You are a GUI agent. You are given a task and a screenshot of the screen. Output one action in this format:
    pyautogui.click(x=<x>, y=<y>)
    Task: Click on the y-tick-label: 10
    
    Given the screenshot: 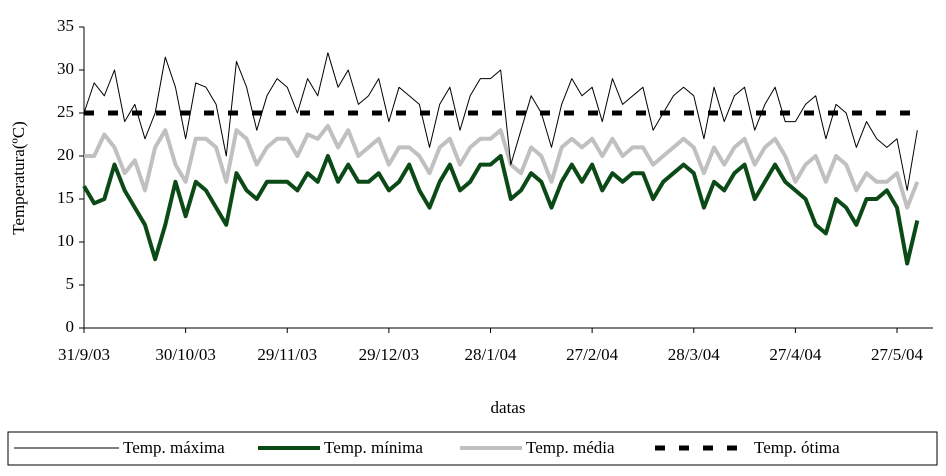 What is the action you would take?
    pyautogui.click(x=65, y=240)
    